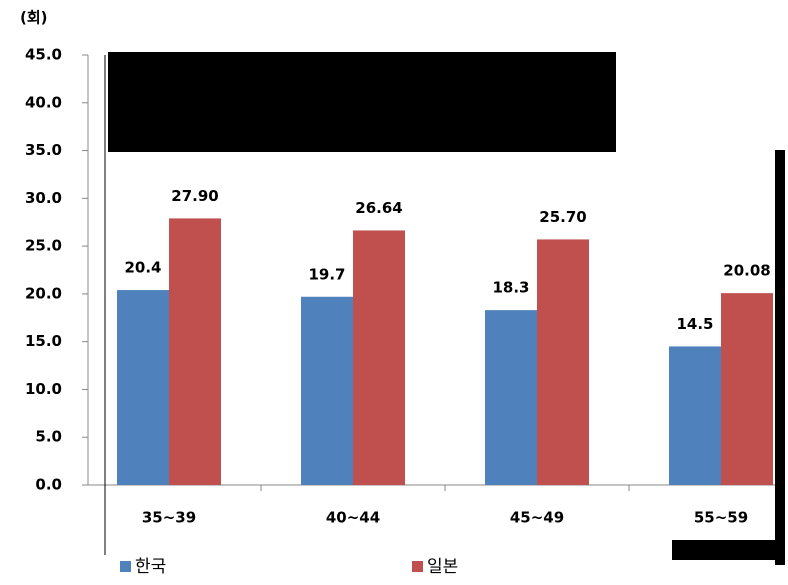 Image resolution: width=788 pixels, height=585 pixels. I want to click on x-tick-label: 40~44, so click(353, 518).